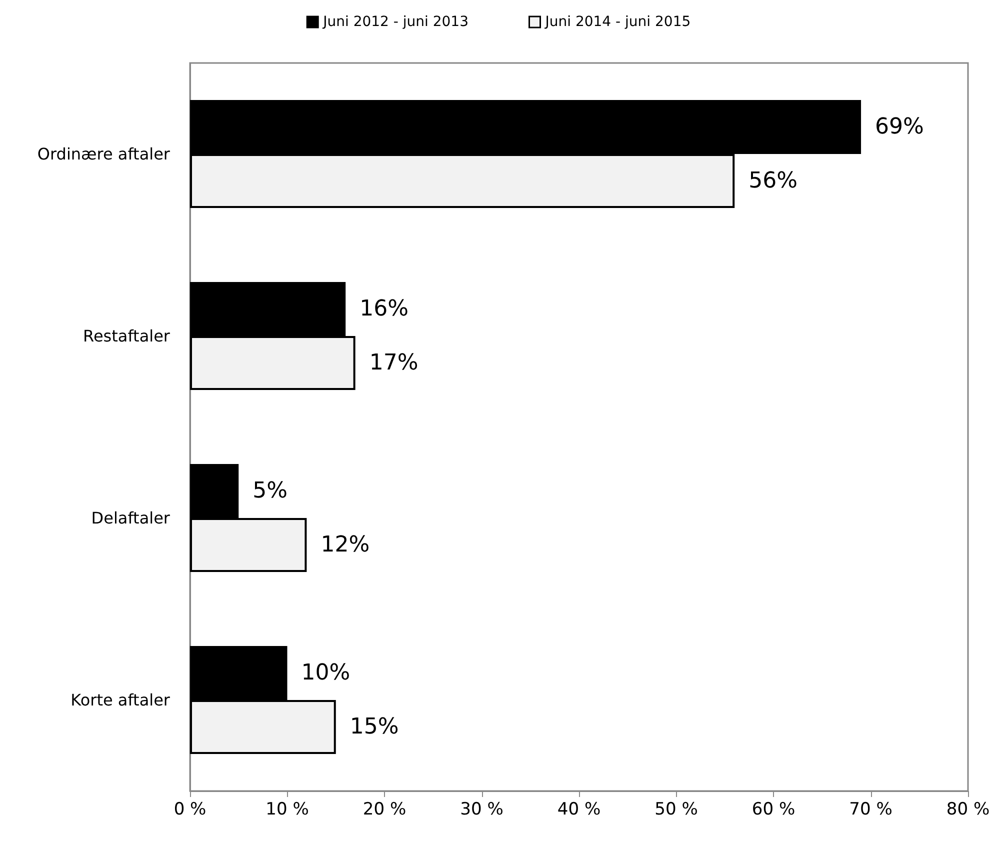 Image resolution: width=997 pixels, height=843 pixels. I want to click on x-tick-label: 20 %, so click(384, 810).